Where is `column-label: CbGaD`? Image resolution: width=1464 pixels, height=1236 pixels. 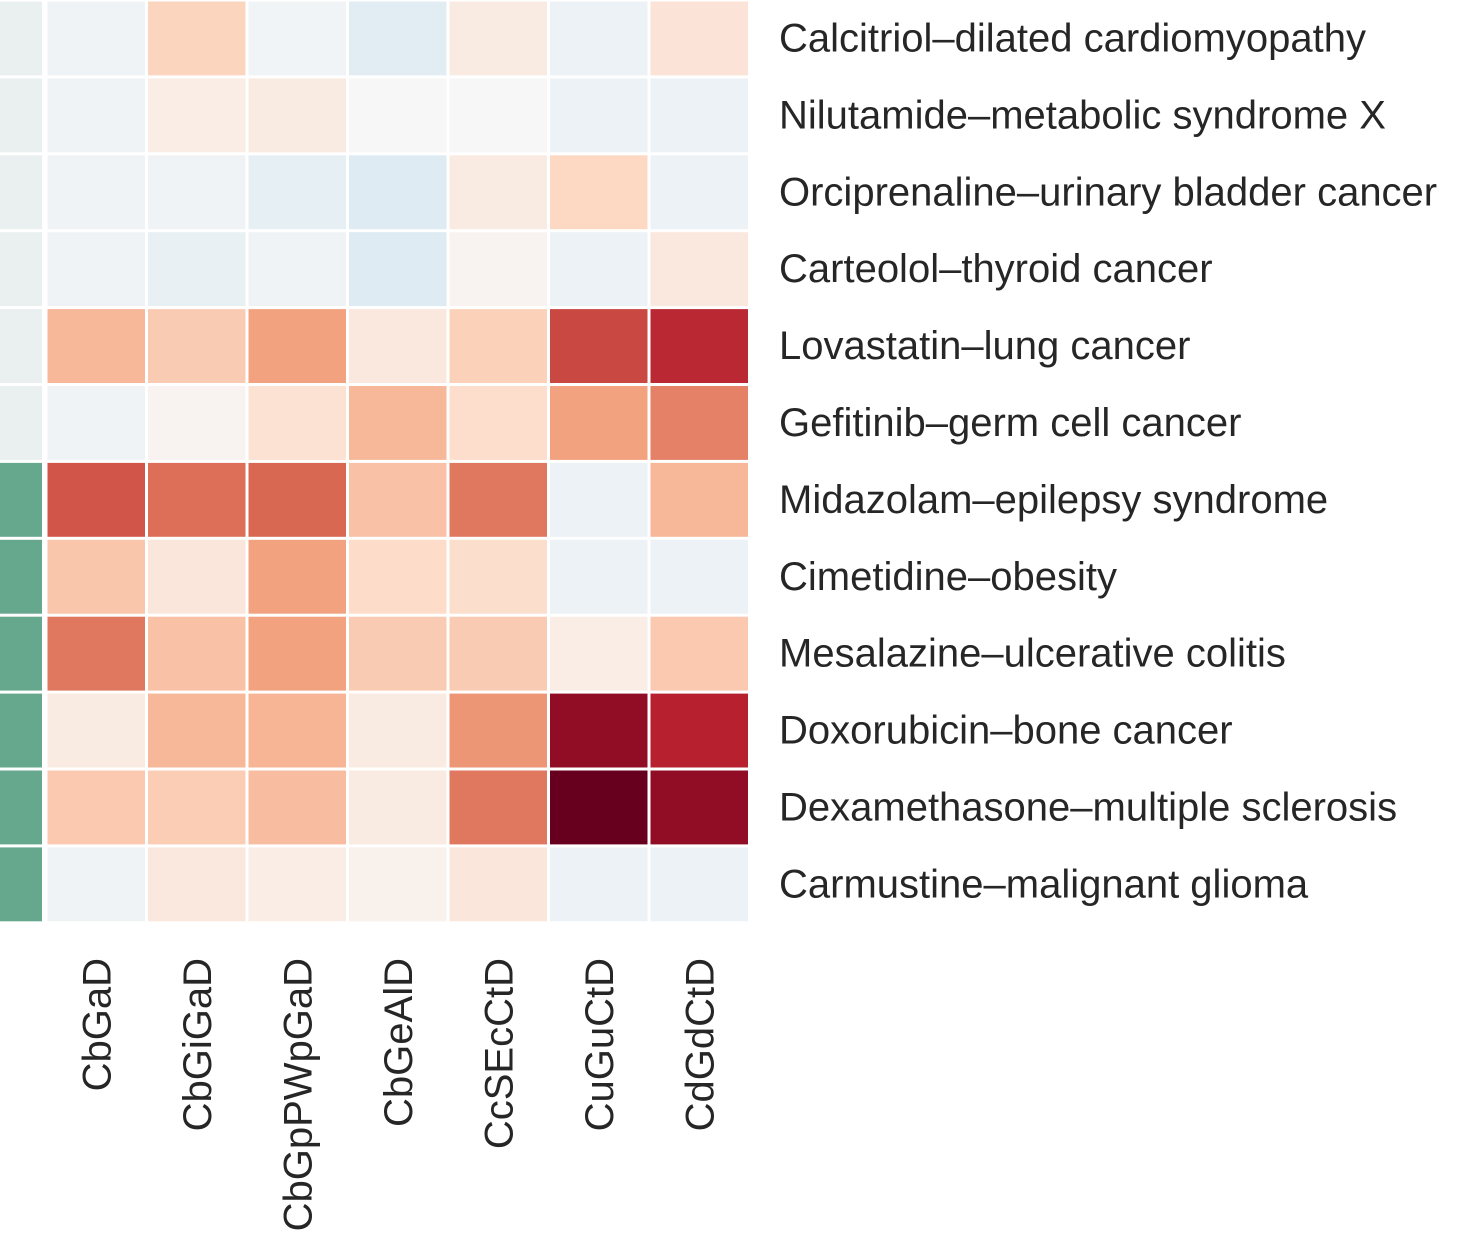 column-label: CbGaD is located at coordinates (97, 1024).